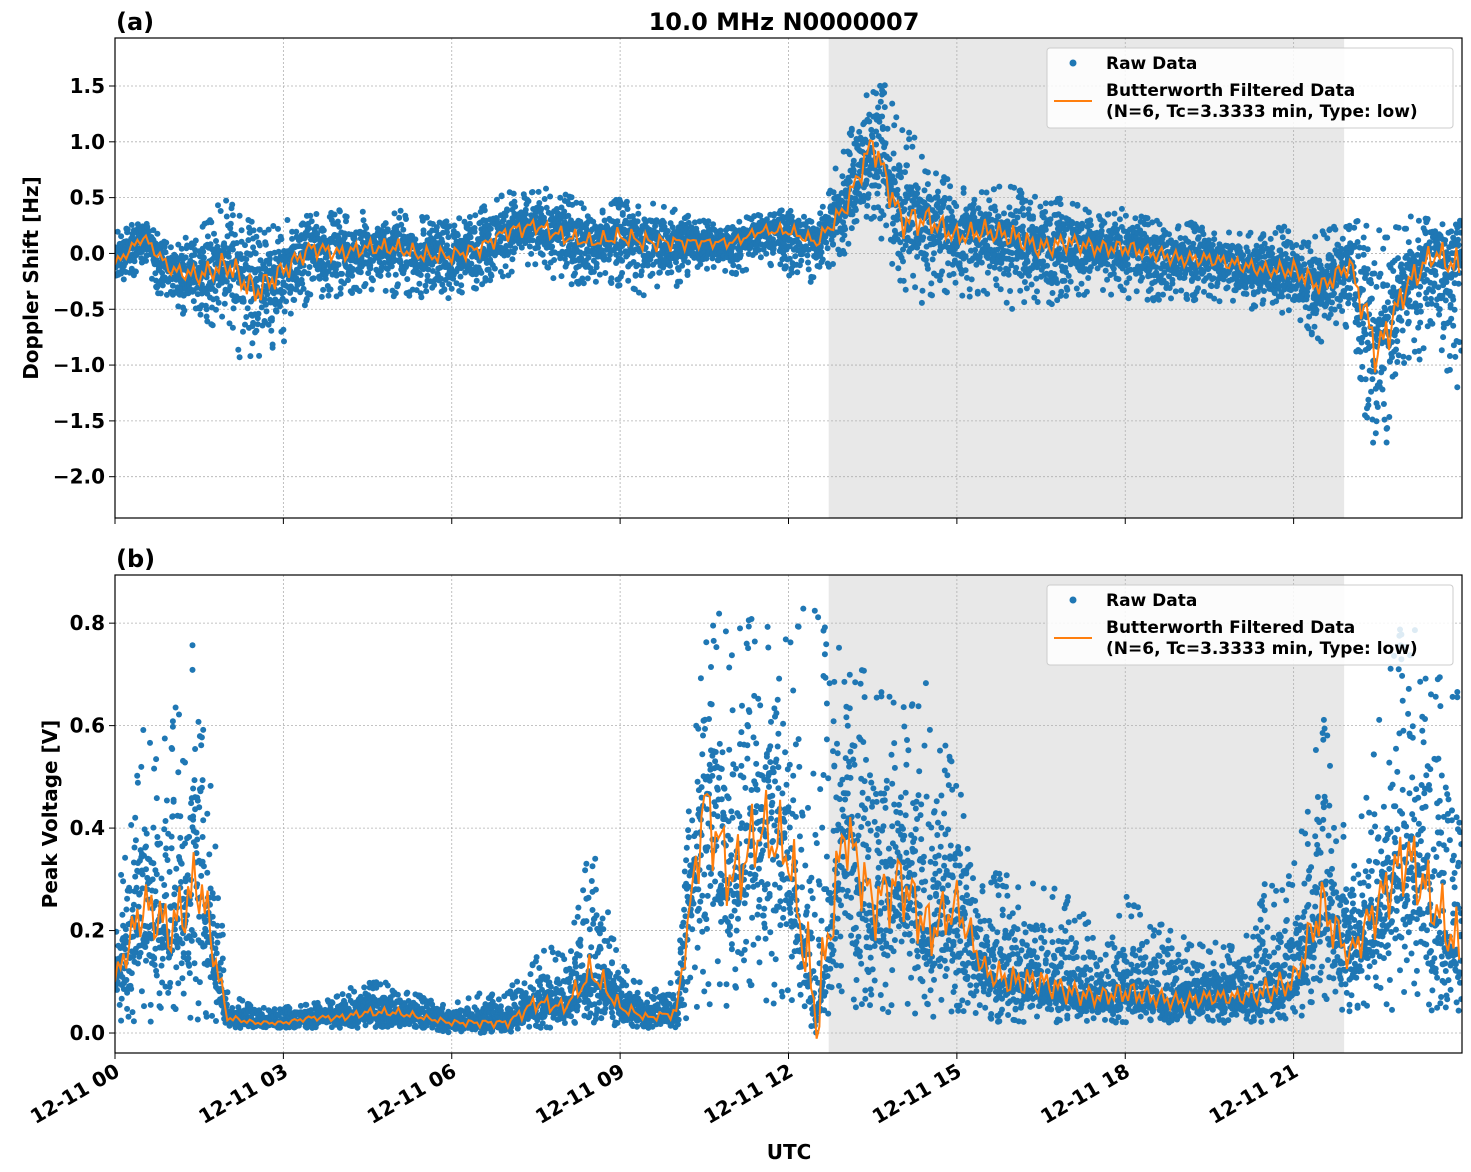 The image size is (1471, 1172). Describe the element at coordinates (784, 22) in the screenshot. I see `chart-title: 10.0 MHz N0000007` at that location.